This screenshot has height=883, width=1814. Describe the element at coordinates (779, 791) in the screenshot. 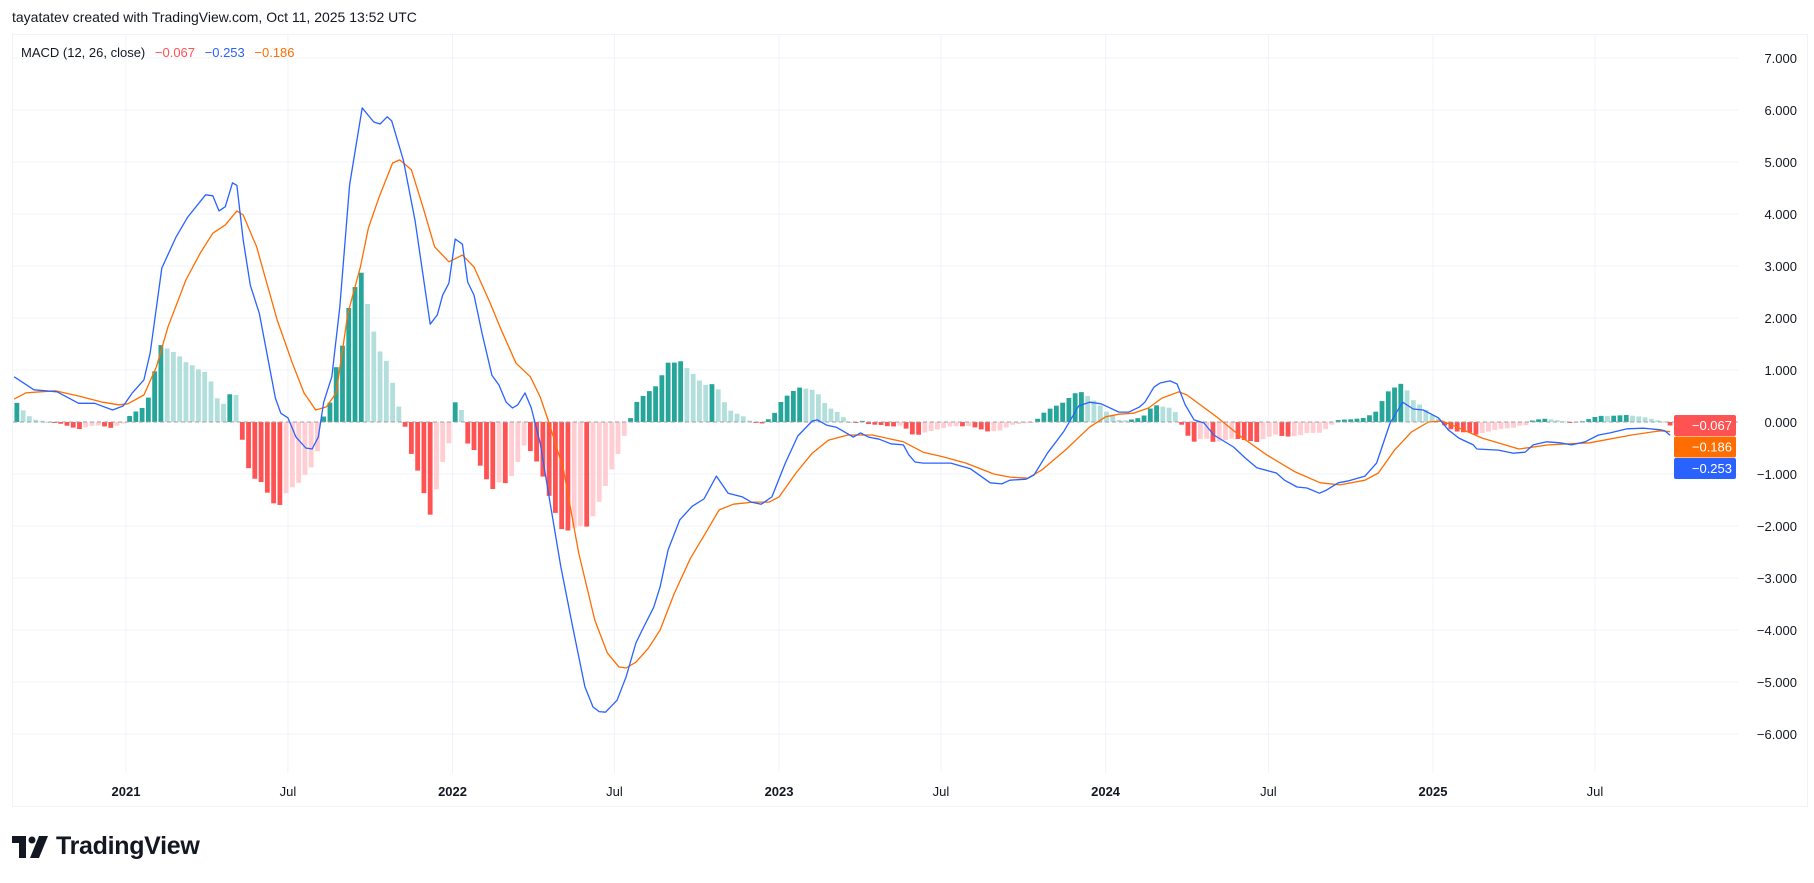

I see `time-tick-label: 2023` at that location.